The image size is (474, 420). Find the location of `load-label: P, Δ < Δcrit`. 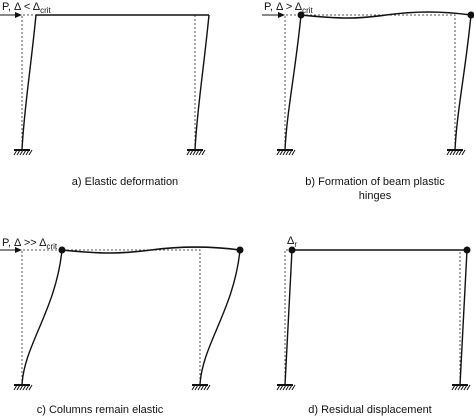

load-label: P, Δ < Δcrit is located at coordinates (27, 8).